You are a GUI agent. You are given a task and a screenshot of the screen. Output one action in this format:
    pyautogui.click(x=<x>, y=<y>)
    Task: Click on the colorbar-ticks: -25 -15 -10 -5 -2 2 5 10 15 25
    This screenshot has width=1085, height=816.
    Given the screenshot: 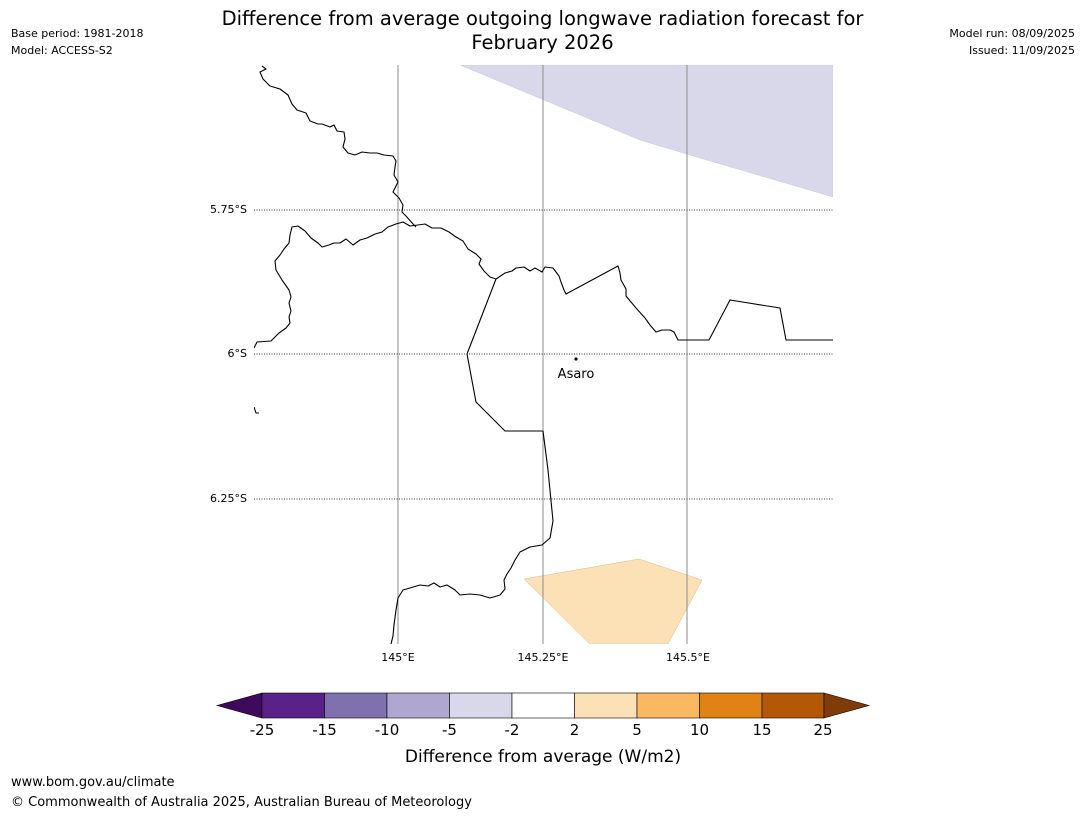 What is the action you would take?
    pyautogui.click(x=541, y=730)
    